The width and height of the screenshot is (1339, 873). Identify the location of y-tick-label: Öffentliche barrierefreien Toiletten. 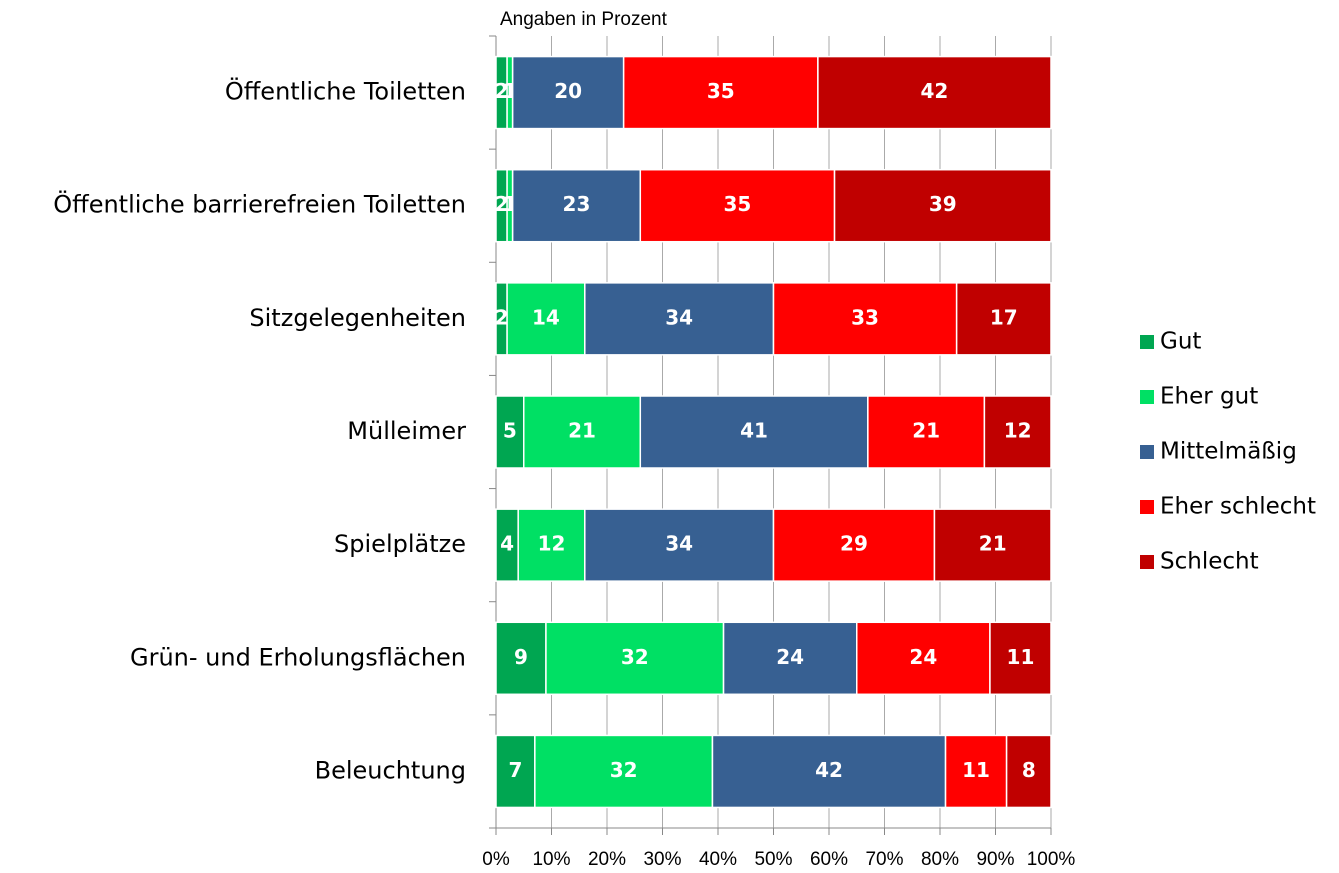
(259, 204).